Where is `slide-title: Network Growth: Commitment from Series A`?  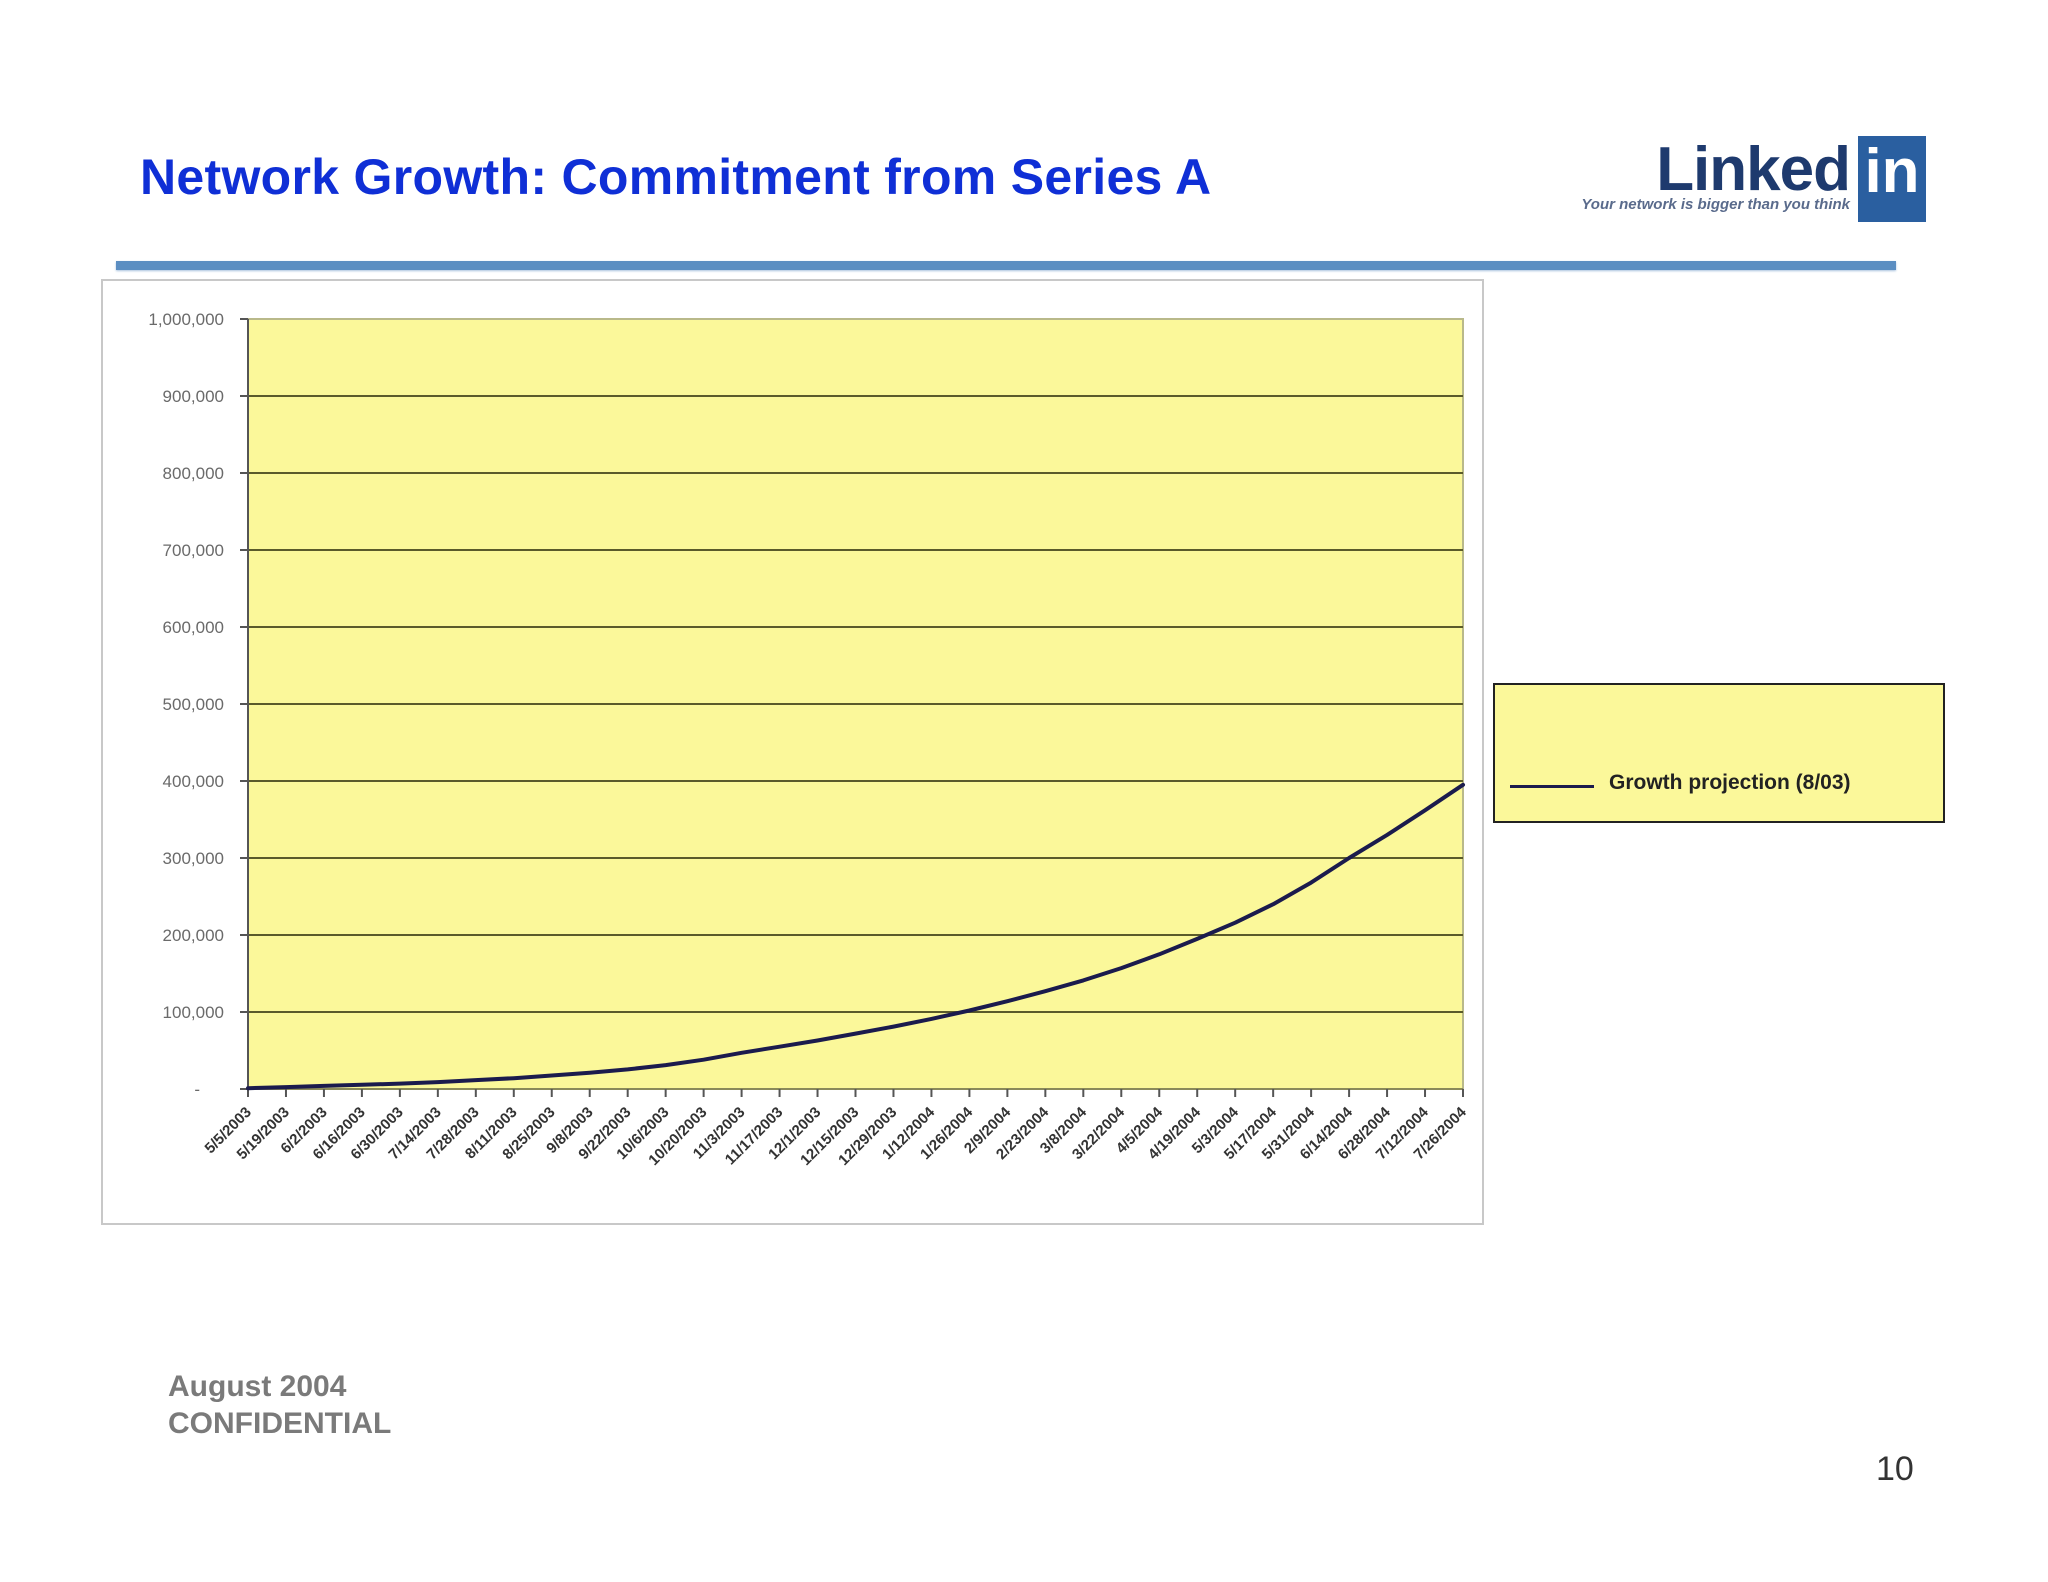 slide-title: Network Growth: Commitment from Series A is located at coordinates (676, 177).